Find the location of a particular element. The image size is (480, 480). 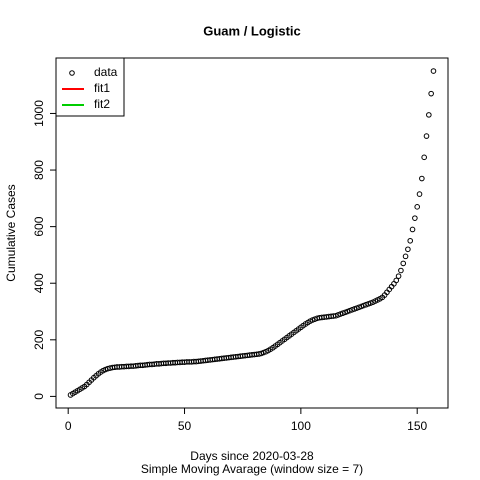

y-tick-label: 800 is located at coordinates (39, 170).